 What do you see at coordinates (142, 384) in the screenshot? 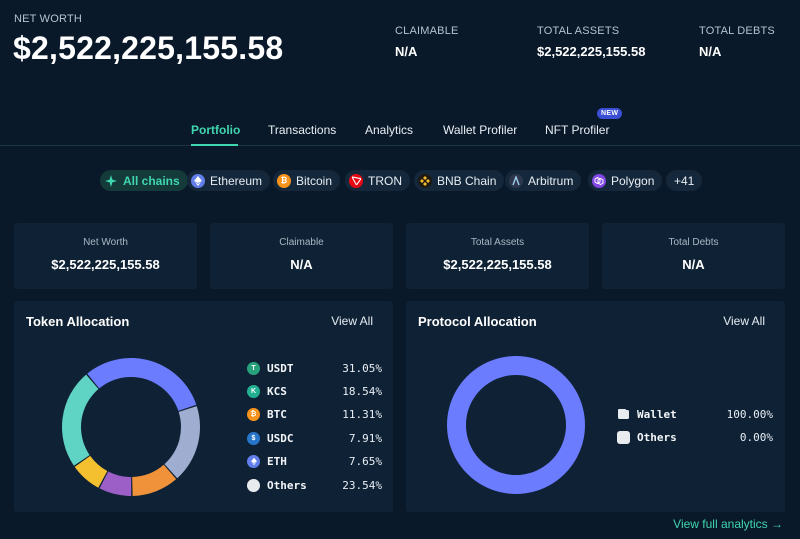
I see `donut-slice-usdt` at bounding box center [142, 384].